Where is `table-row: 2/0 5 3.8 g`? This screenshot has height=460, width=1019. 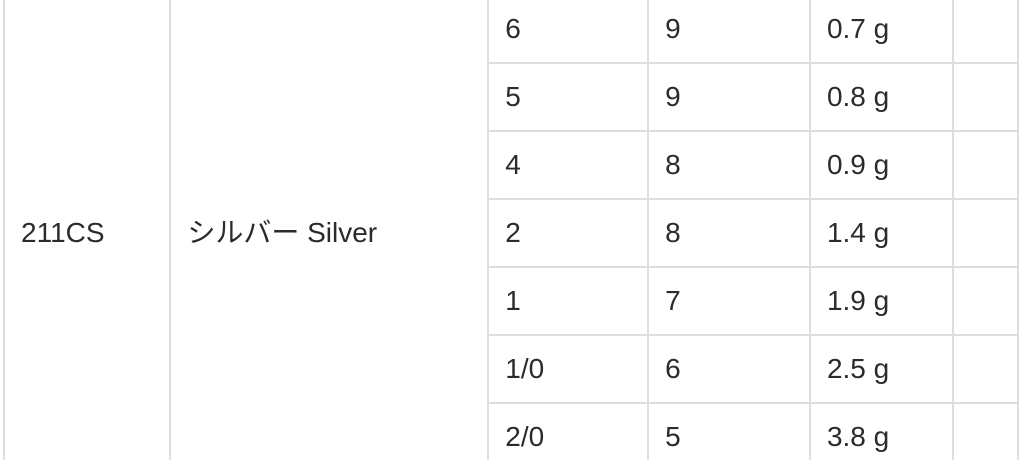
table-row: 2/0 5 3.8 g is located at coordinates (511, 431).